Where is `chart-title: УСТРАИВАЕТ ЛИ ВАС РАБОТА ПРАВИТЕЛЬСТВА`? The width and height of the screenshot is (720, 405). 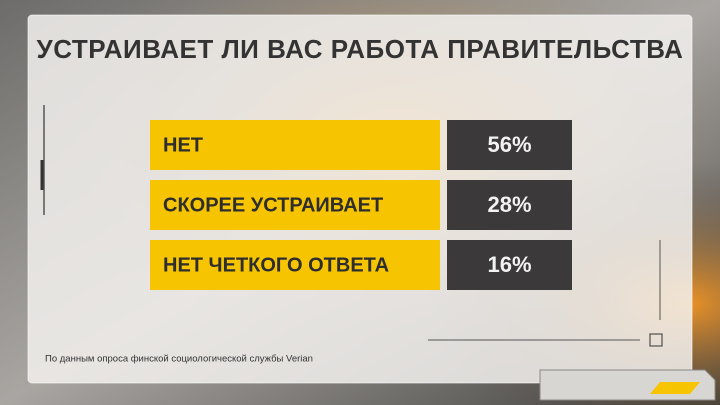
chart-title: УСТРАИВАЕТ ЛИ ВАС РАБОТА ПРАВИТЕЛЬСТВА is located at coordinates (360, 49).